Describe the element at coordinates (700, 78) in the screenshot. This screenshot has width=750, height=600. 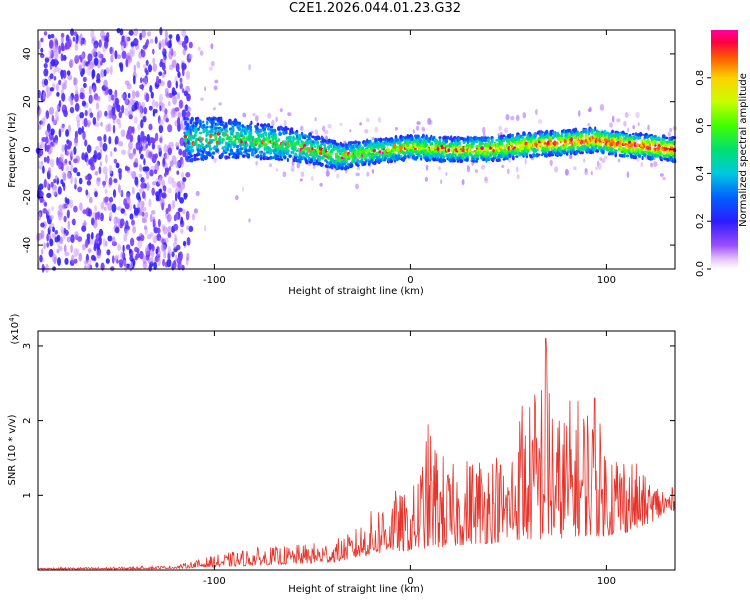
I see `colorbar-tick-label: 0.8` at that location.